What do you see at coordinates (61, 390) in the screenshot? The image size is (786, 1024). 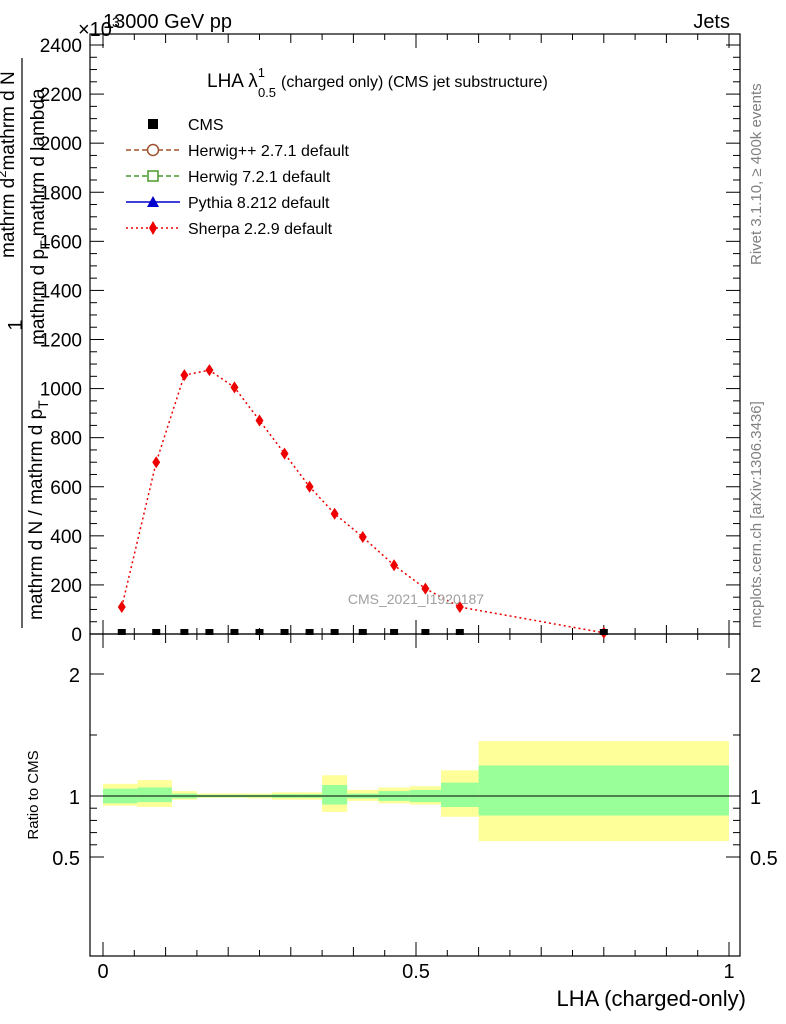 I see `y-tick-label: 1000` at bounding box center [61, 390].